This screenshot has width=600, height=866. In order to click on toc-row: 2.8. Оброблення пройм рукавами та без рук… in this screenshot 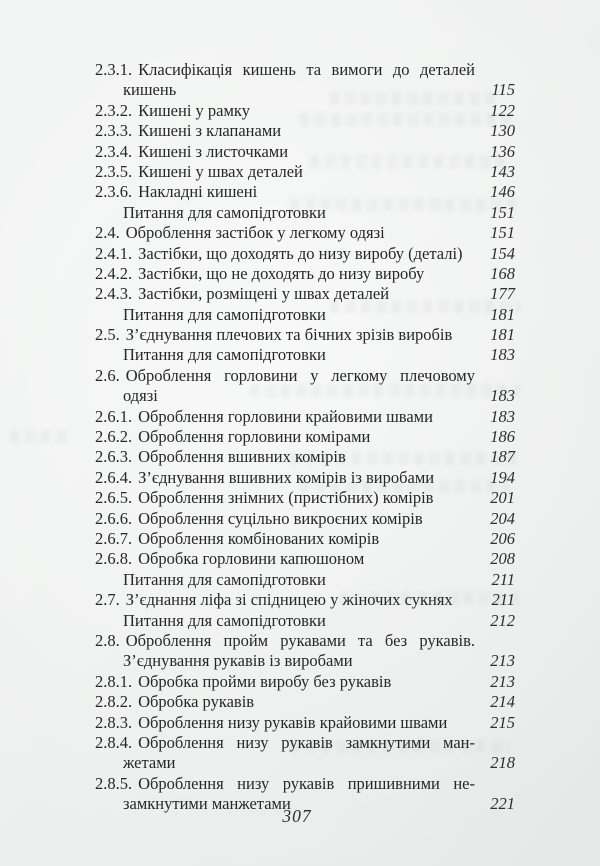, I will do `click(305, 641)`.